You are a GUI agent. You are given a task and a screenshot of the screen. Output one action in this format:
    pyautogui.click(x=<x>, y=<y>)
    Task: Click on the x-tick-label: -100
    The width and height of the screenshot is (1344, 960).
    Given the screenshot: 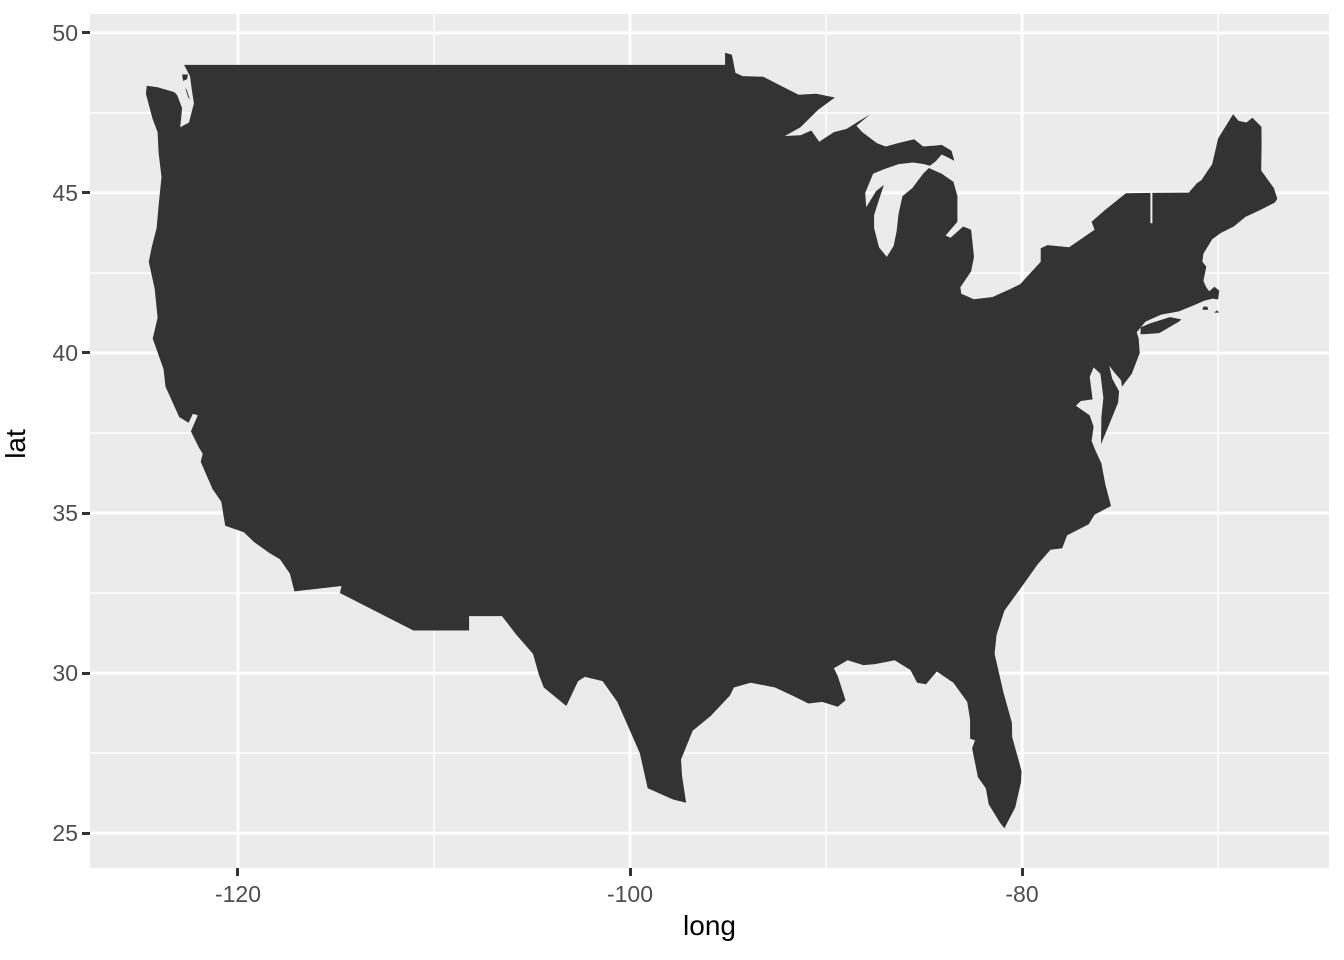 What is the action you would take?
    pyautogui.click(x=630, y=894)
    